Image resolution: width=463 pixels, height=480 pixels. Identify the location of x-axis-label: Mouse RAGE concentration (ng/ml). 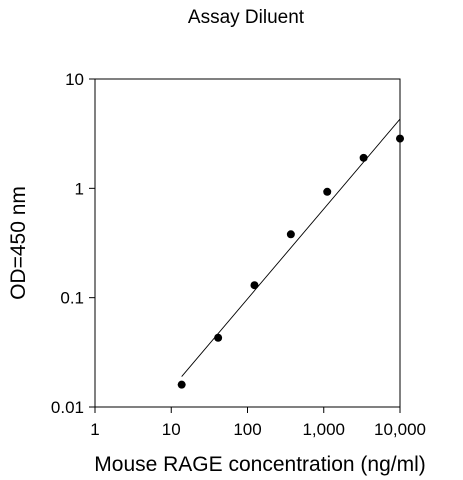
(259, 464).